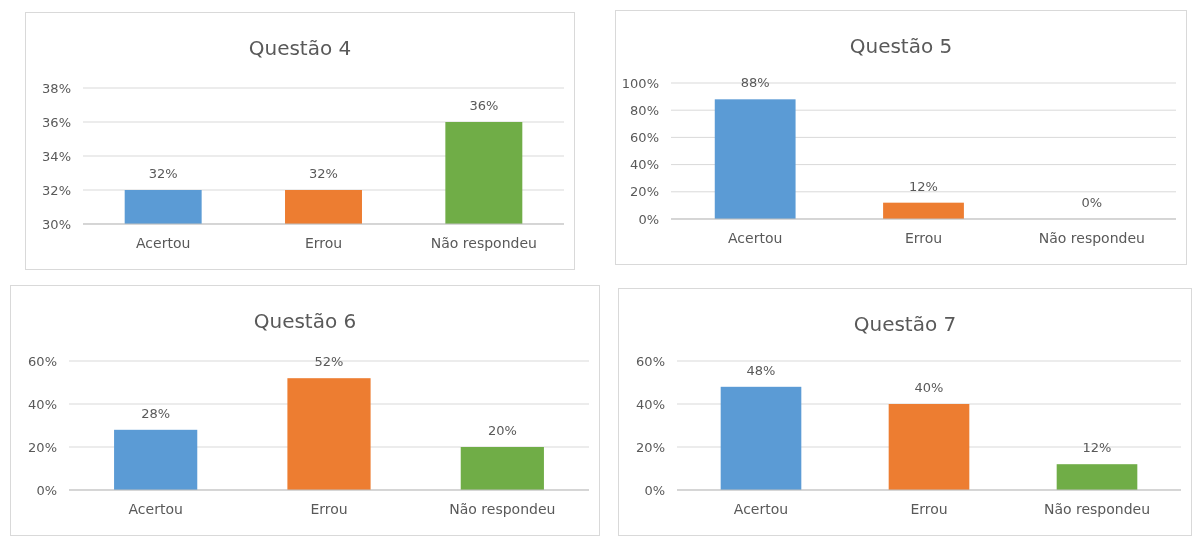 The image size is (1192, 536). Describe the element at coordinates (905, 324) in the screenshot. I see `chart-title: Questão 7` at that location.